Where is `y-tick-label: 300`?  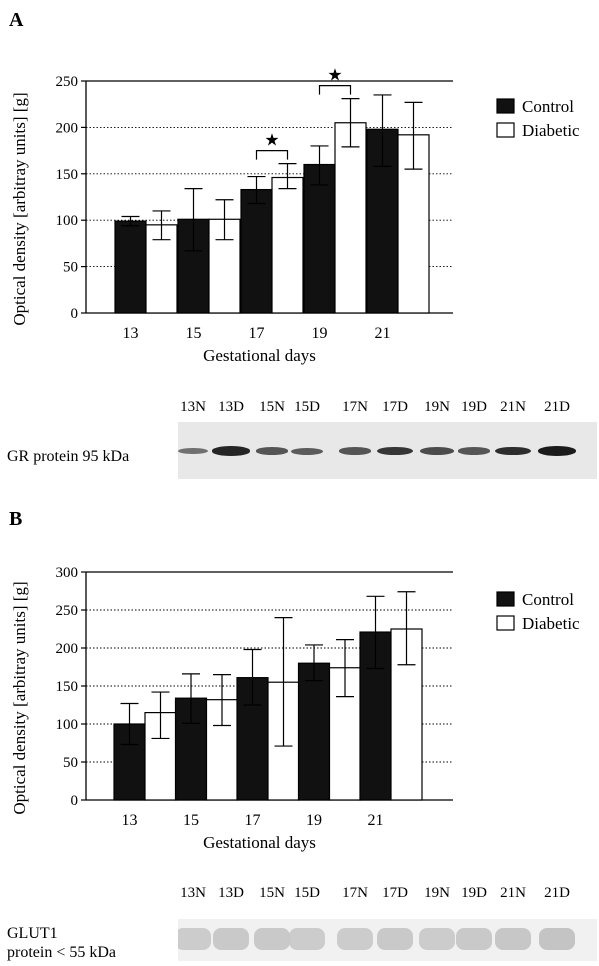 y-tick-label: 300 is located at coordinates (67, 573).